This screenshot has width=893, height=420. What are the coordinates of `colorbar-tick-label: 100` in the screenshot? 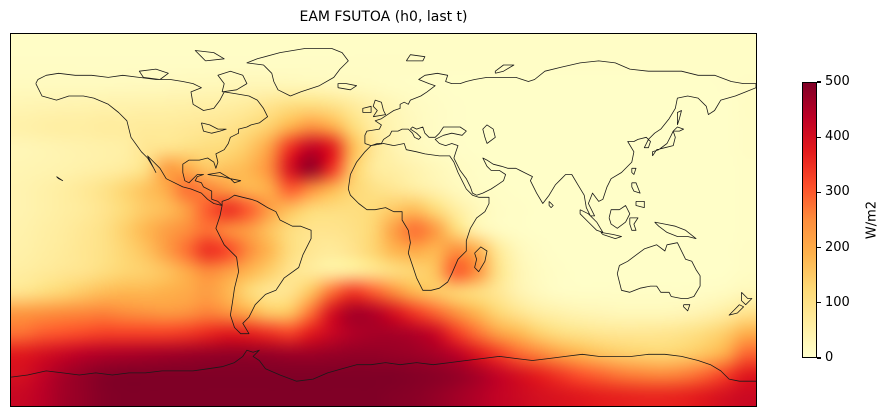 It's located at (837, 302).